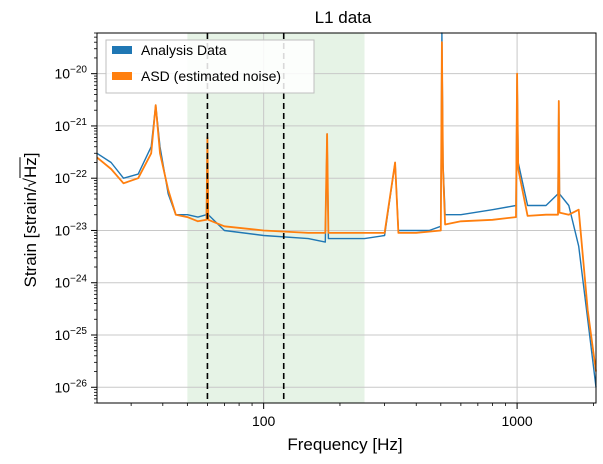  What do you see at coordinates (122, 76) in the screenshot?
I see `legend-swatch-asd` at bounding box center [122, 76].